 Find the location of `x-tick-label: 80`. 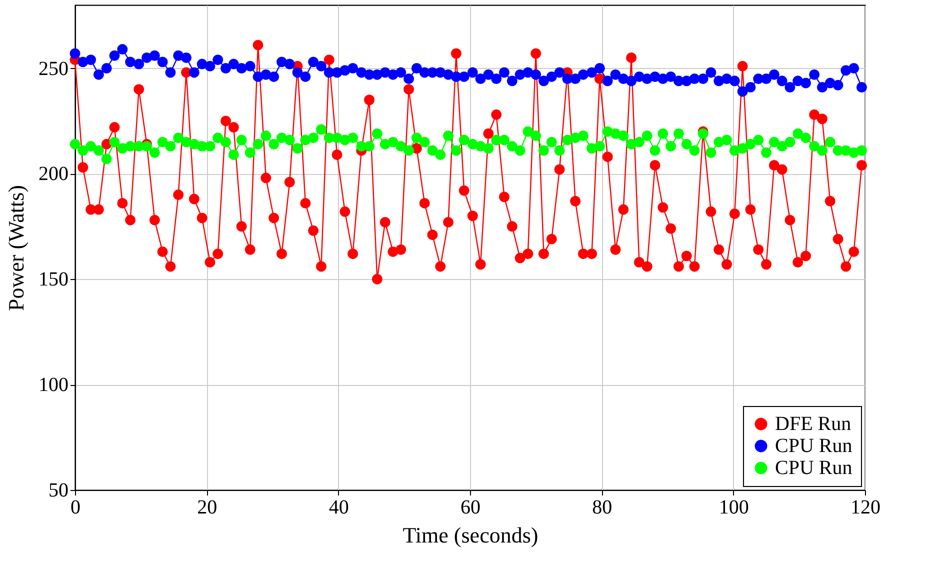

x-tick-label: 80 is located at coordinates (602, 507).